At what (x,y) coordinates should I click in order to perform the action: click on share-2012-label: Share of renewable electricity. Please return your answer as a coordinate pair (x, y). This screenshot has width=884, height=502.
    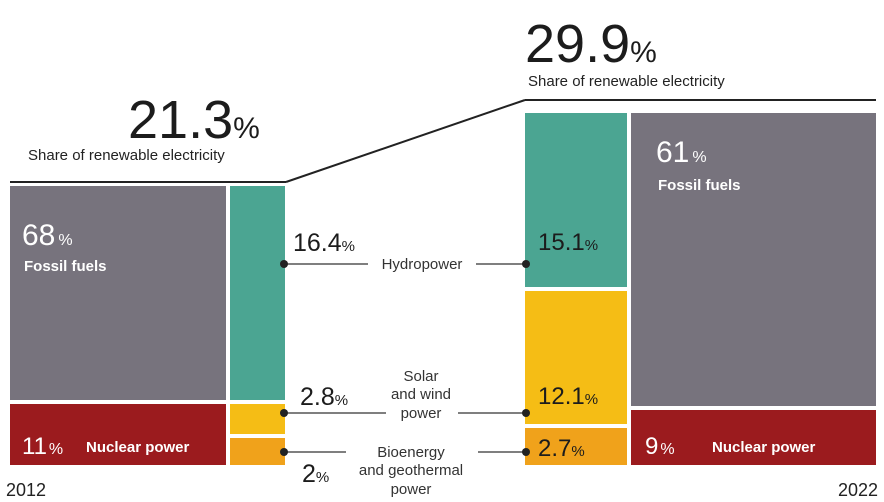
    Looking at the image, I should click on (126, 155).